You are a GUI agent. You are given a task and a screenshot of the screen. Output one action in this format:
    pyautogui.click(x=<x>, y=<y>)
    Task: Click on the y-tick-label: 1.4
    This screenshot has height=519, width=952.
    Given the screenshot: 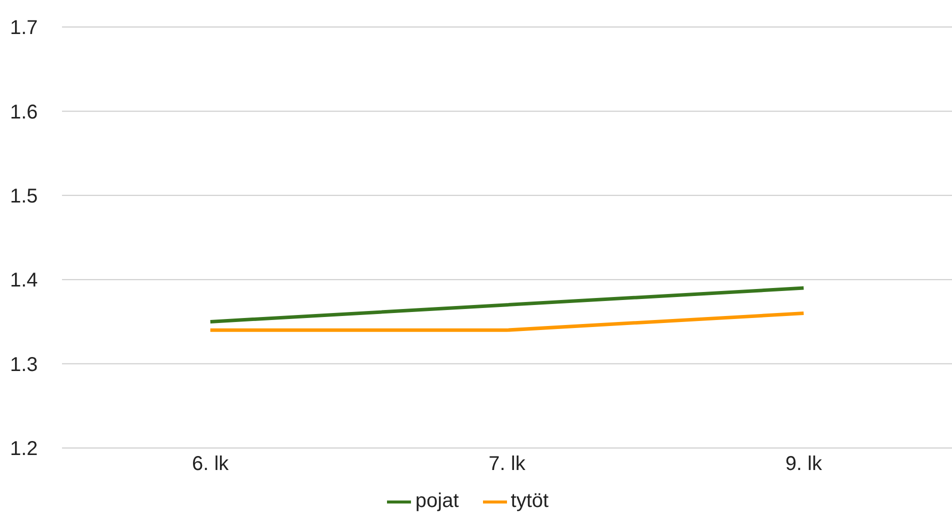 What is the action you would take?
    pyautogui.click(x=24, y=281)
    